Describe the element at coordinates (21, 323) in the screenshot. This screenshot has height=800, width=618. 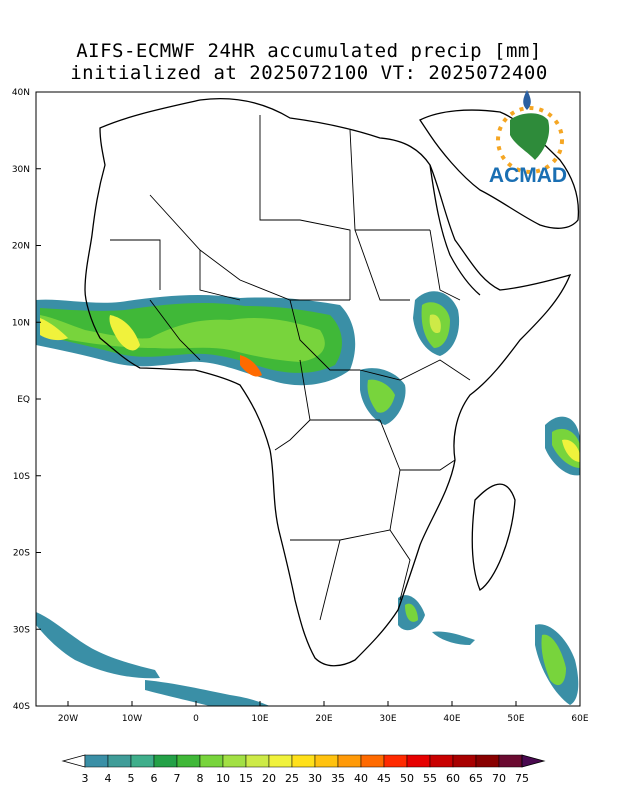
I see `lat-tick-label: 10N` at that location.